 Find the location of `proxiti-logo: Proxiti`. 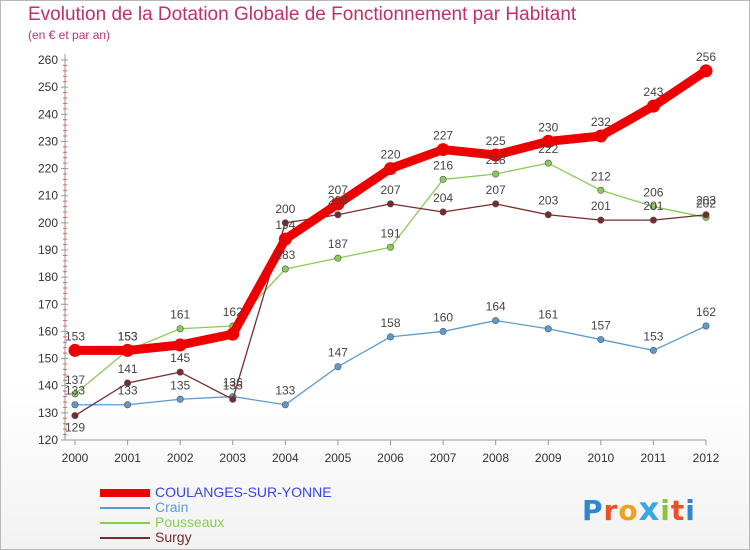

proxiti-logo: Proxiti is located at coordinates (639, 509).